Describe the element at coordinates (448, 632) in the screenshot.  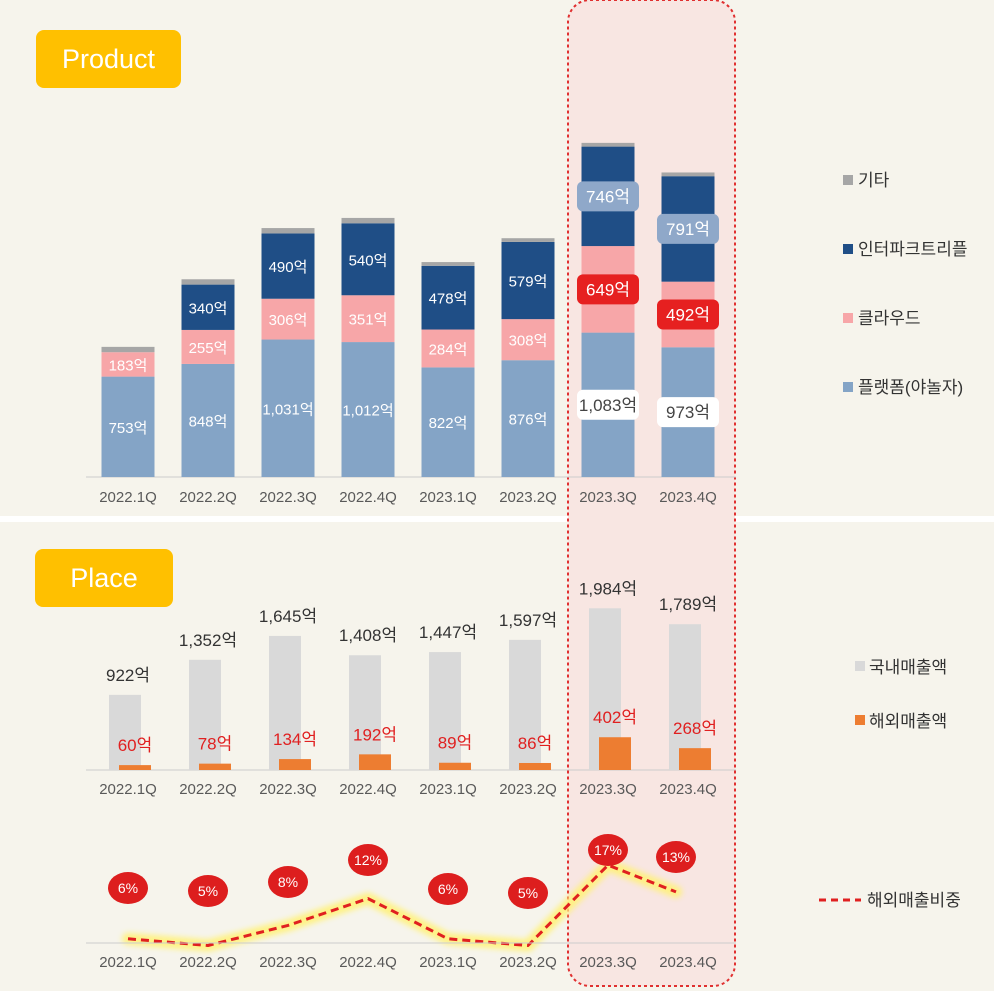
I see `domestic-label: 1,447억` at that location.